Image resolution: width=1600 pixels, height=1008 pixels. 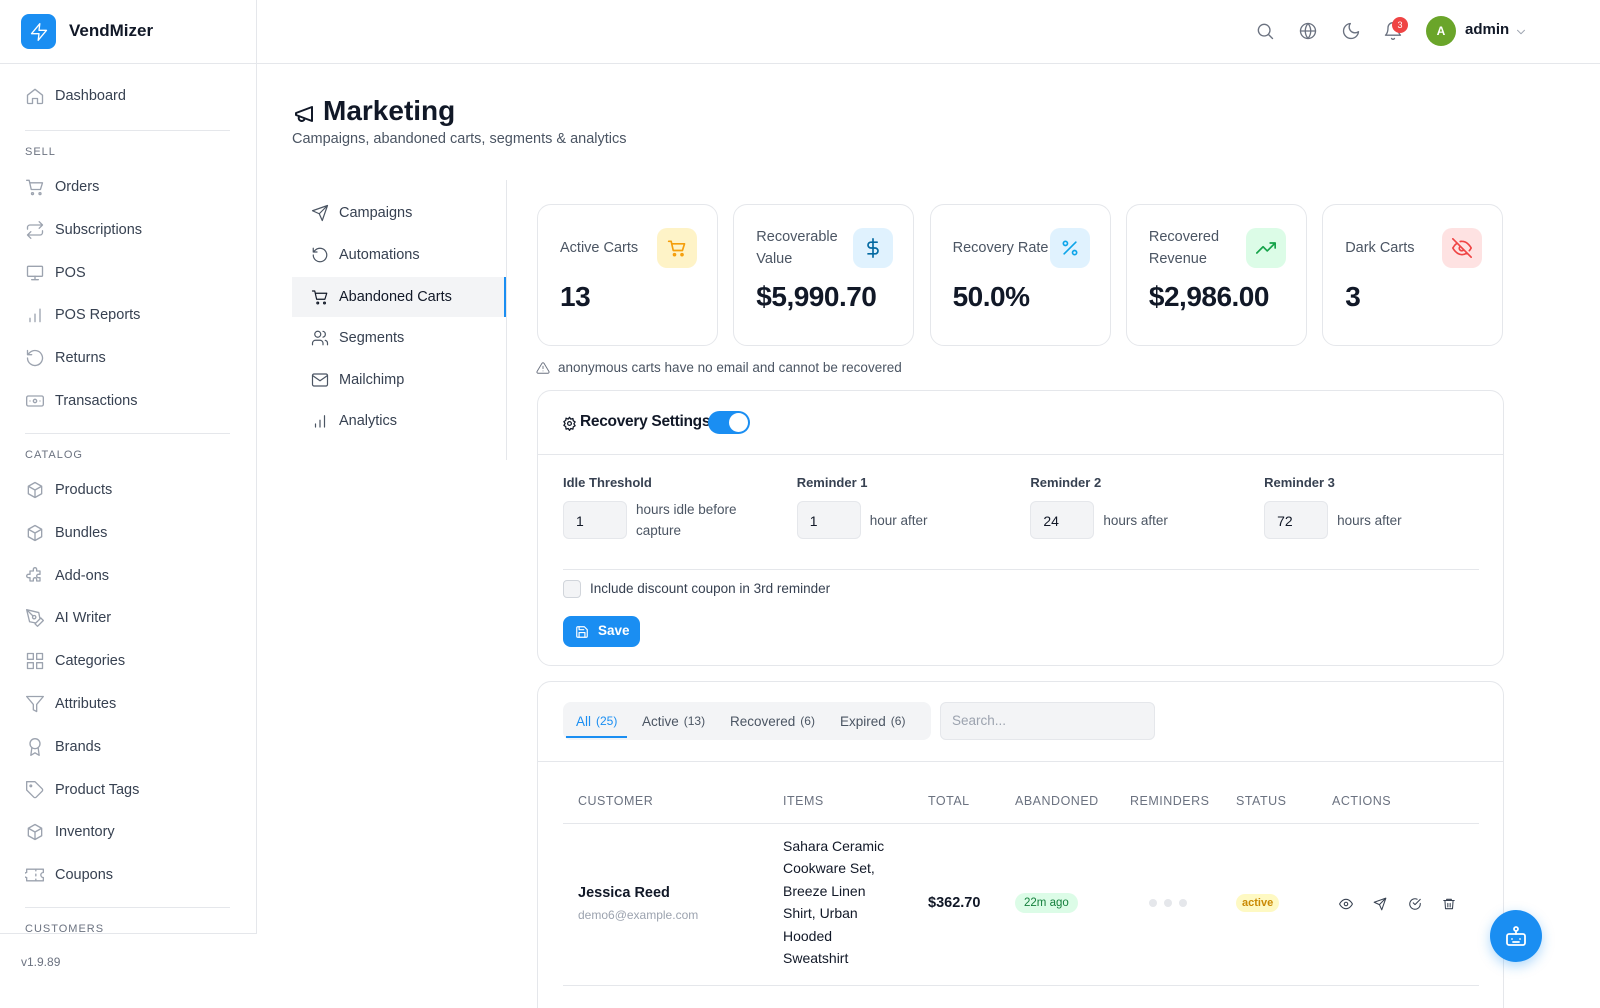 What do you see at coordinates (319, 297) in the screenshot?
I see `cart-icon` at bounding box center [319, 297].